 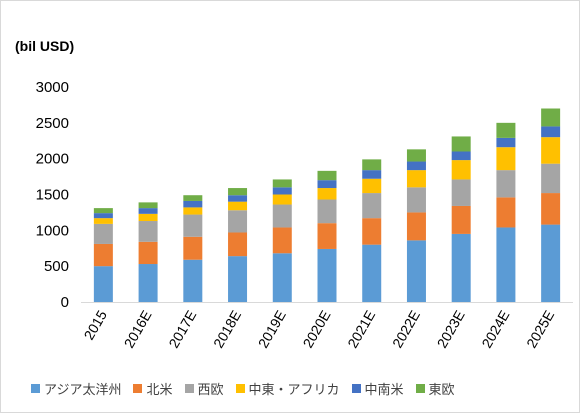 I want to click on legend-item: 中南米, so click(x=377, y=388).